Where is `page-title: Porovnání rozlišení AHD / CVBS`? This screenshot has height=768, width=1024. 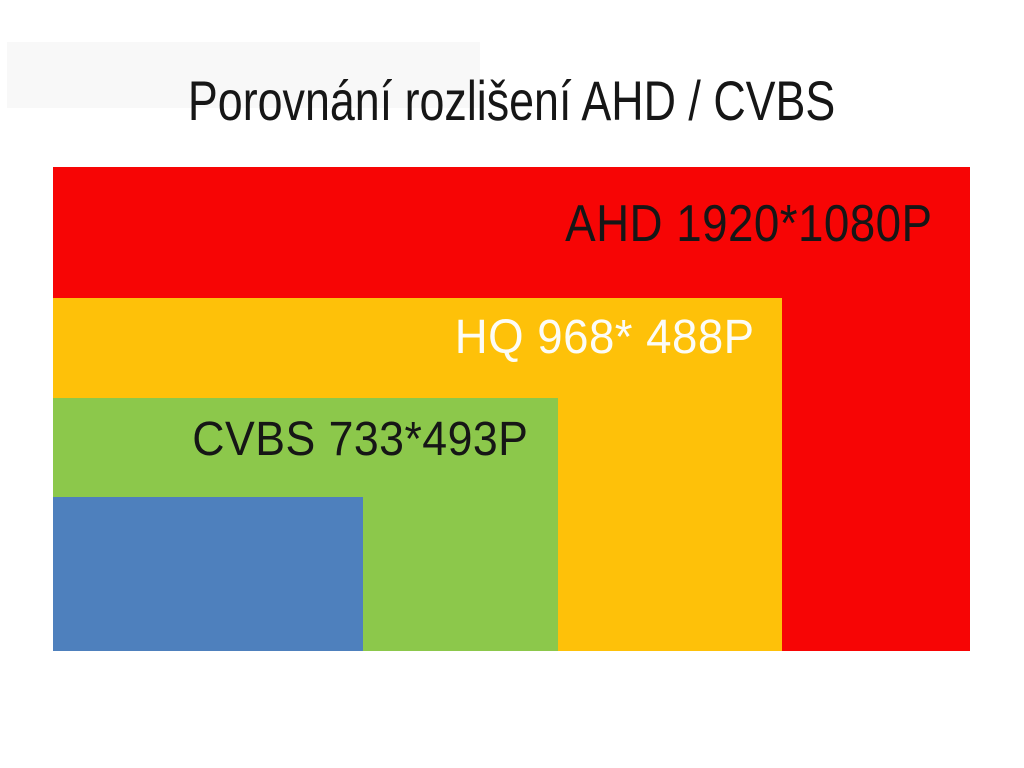
page-title: Porovnání rozlišení AHD / CVBS is located at coordinates (512, 101).